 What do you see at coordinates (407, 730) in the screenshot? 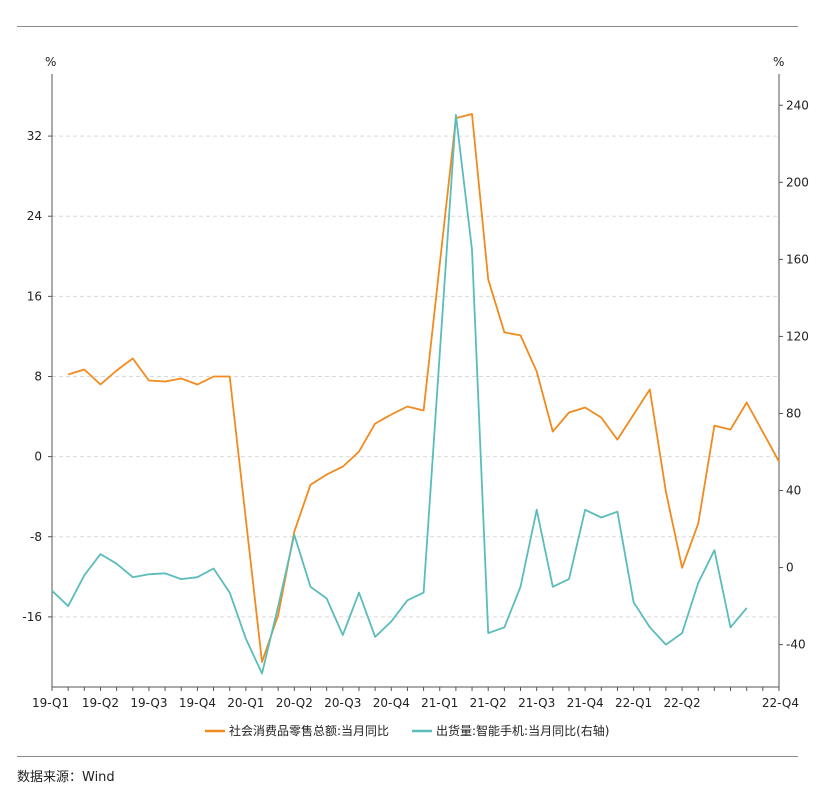
I see `legend: 社会消费品零售总额:当月同比 出货量:智能手机:当月同比(右轴)` at bounding box center [407, 730].